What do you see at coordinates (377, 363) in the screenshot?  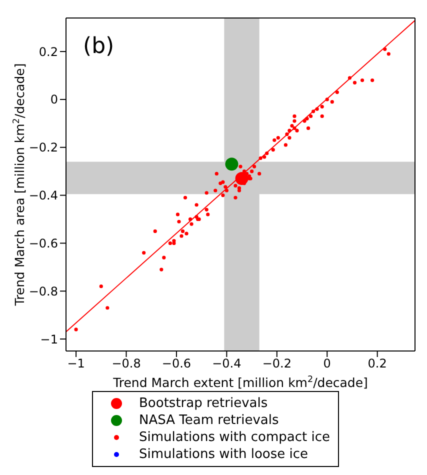 I see `x-tick-label: 0.2` at bounding box center [377, 363].